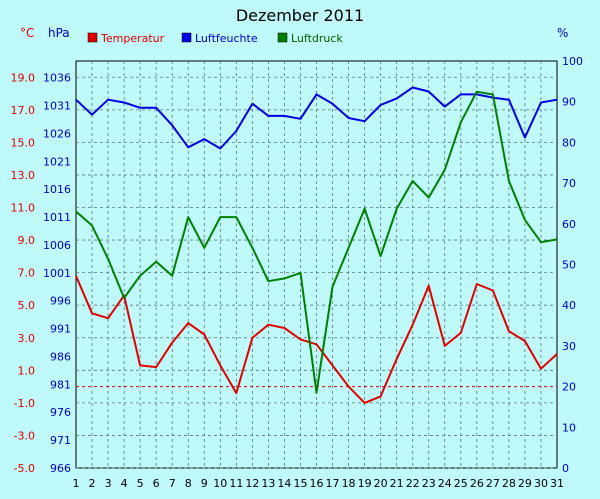  I want to click on day-tick-label: 16, so click(317, 483).